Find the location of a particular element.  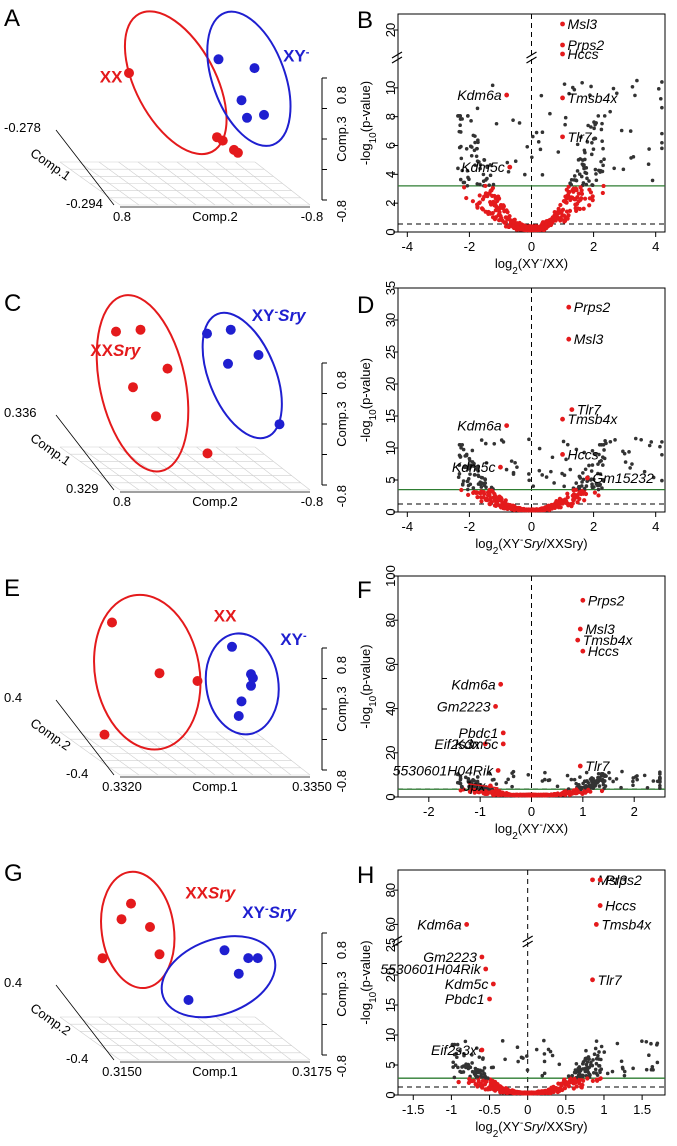

gene-label: 5530601H04Rik is located at coordinates (443, 770).